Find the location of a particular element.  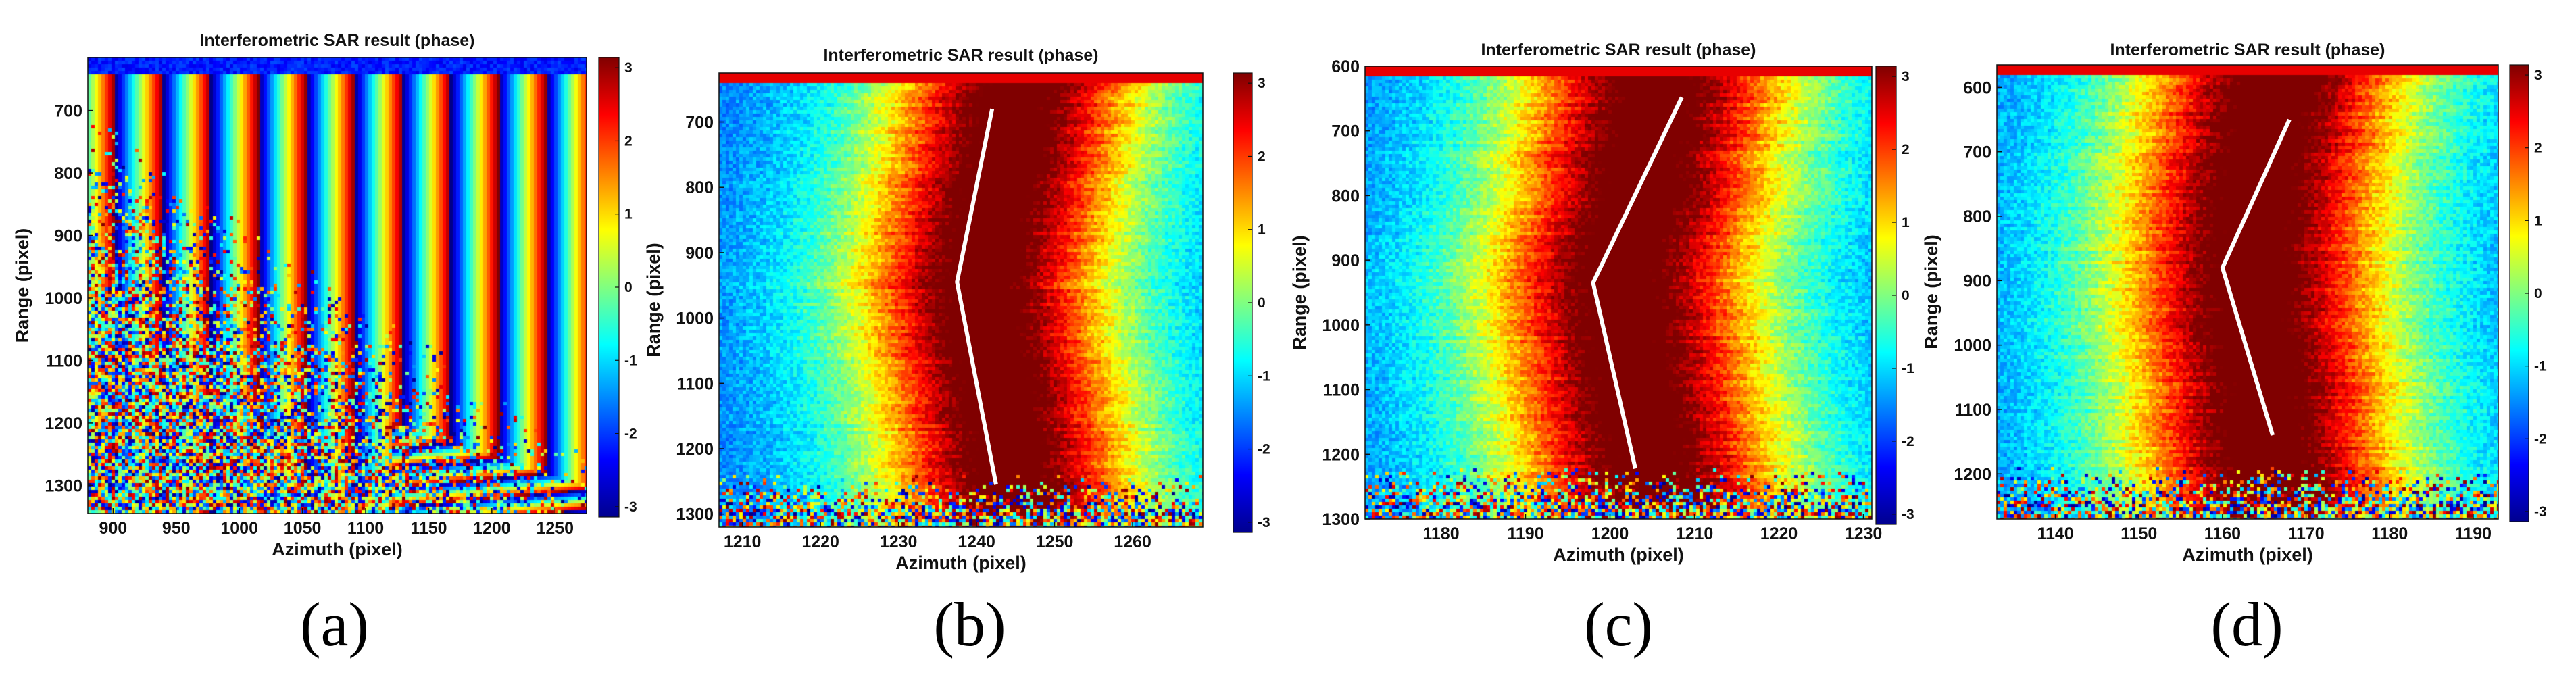

panel-caption: (b) is located at coordinates (970, 624).